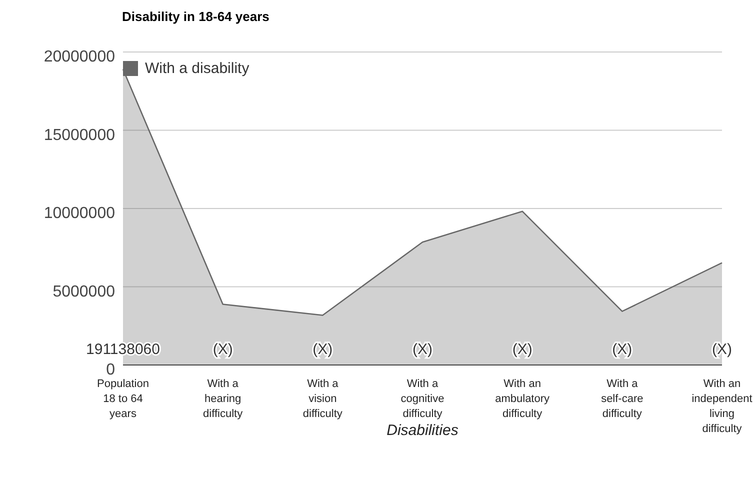 The image size is (756, 482). Describe the element at coordinates (422, 399) in the screenshot. I see `x-tick-label: With a cognitive difficulty` at that location.